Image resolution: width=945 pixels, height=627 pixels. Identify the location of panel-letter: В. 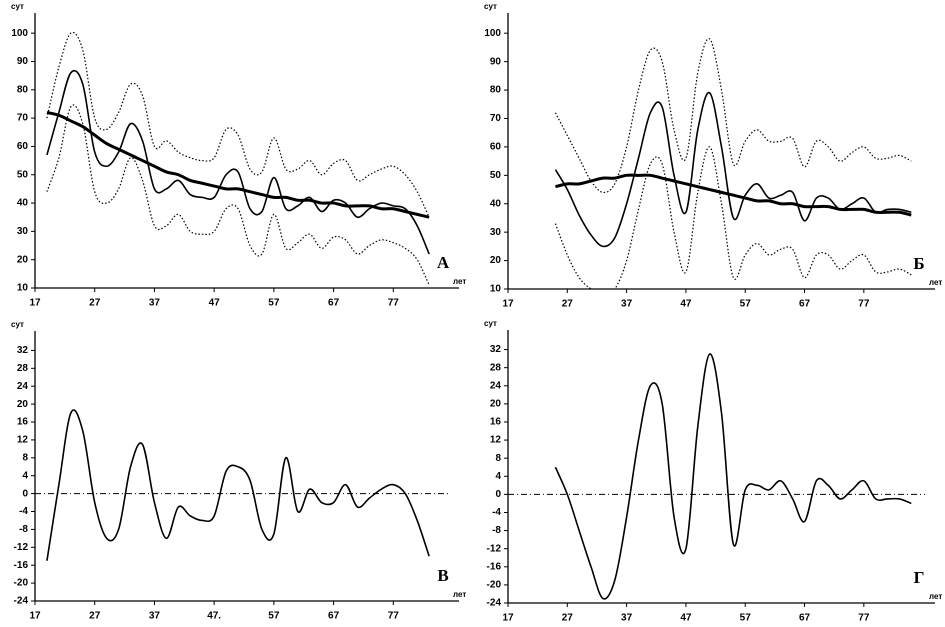
(442, 575).